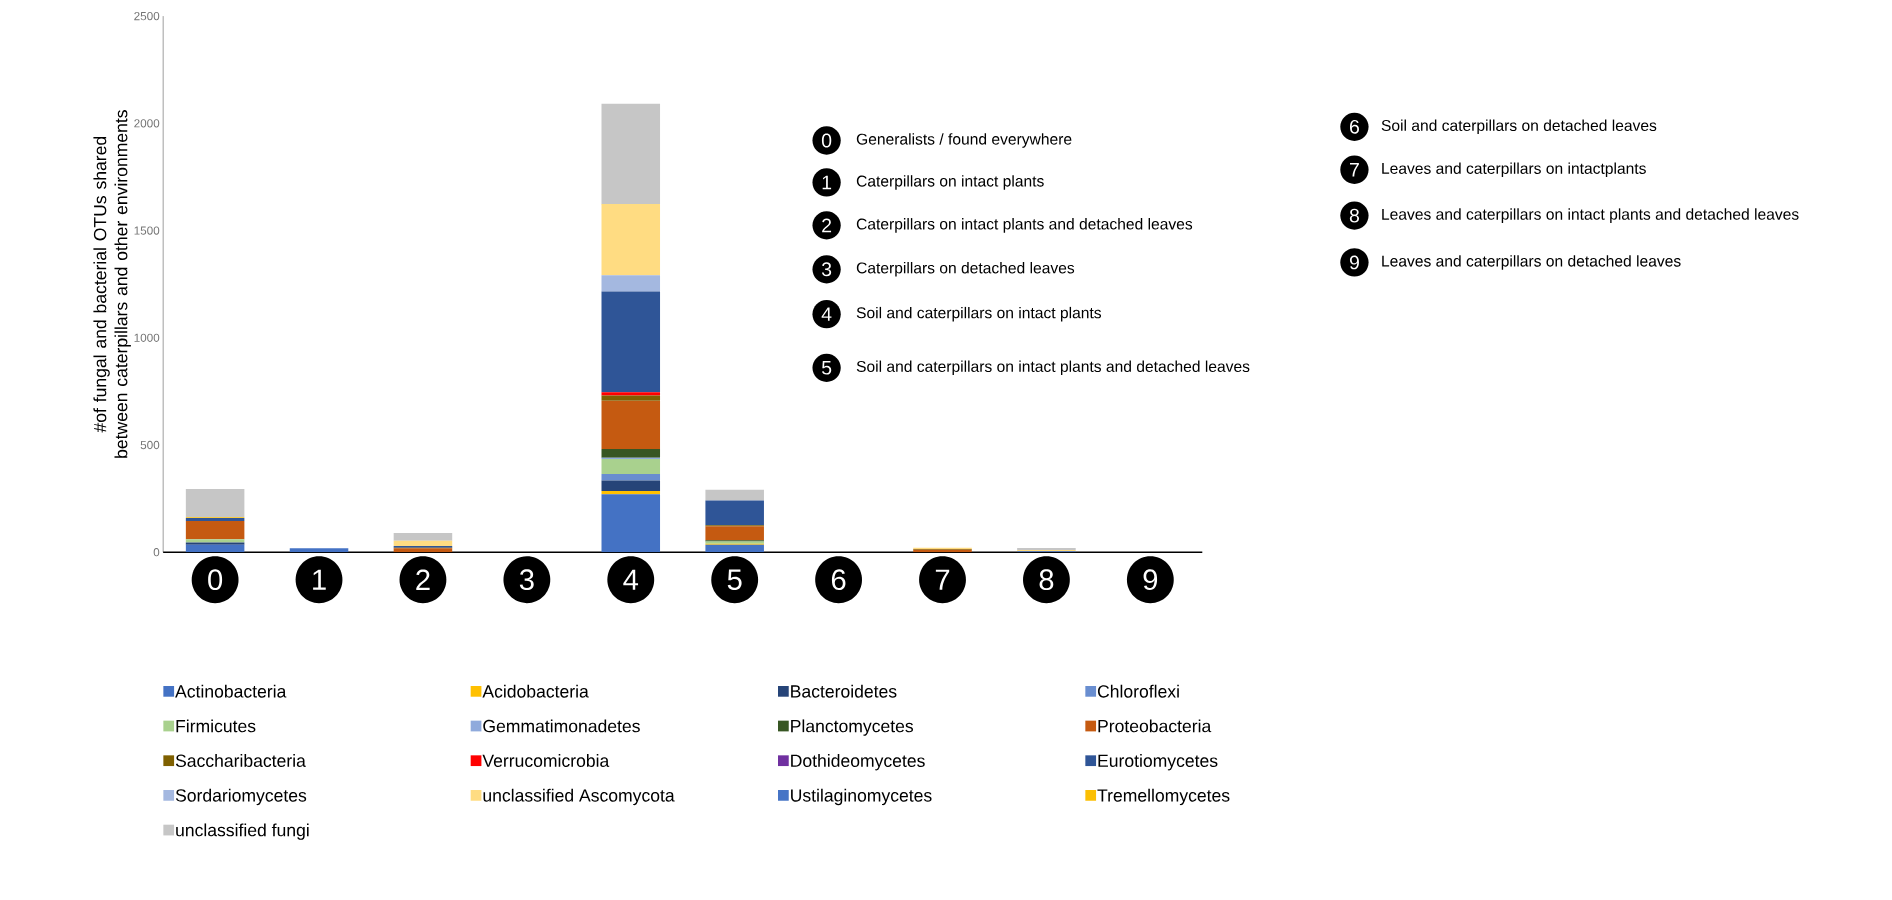  Describe the element at coordinates (561, 726) in the screenshot. I see `legend-label: Gemmatimonadetes` at that location.